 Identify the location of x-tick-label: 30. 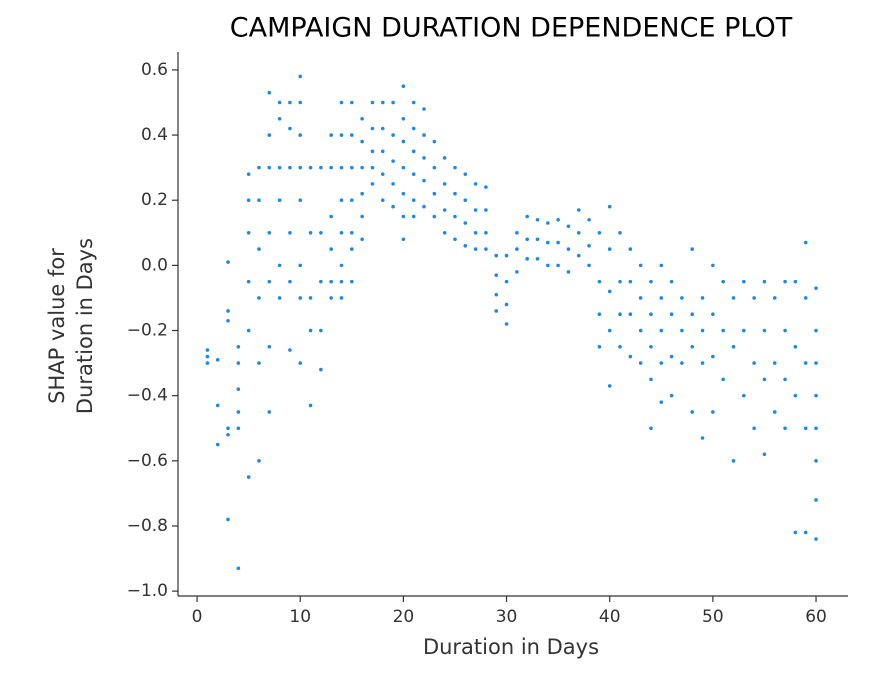
(507, 617).